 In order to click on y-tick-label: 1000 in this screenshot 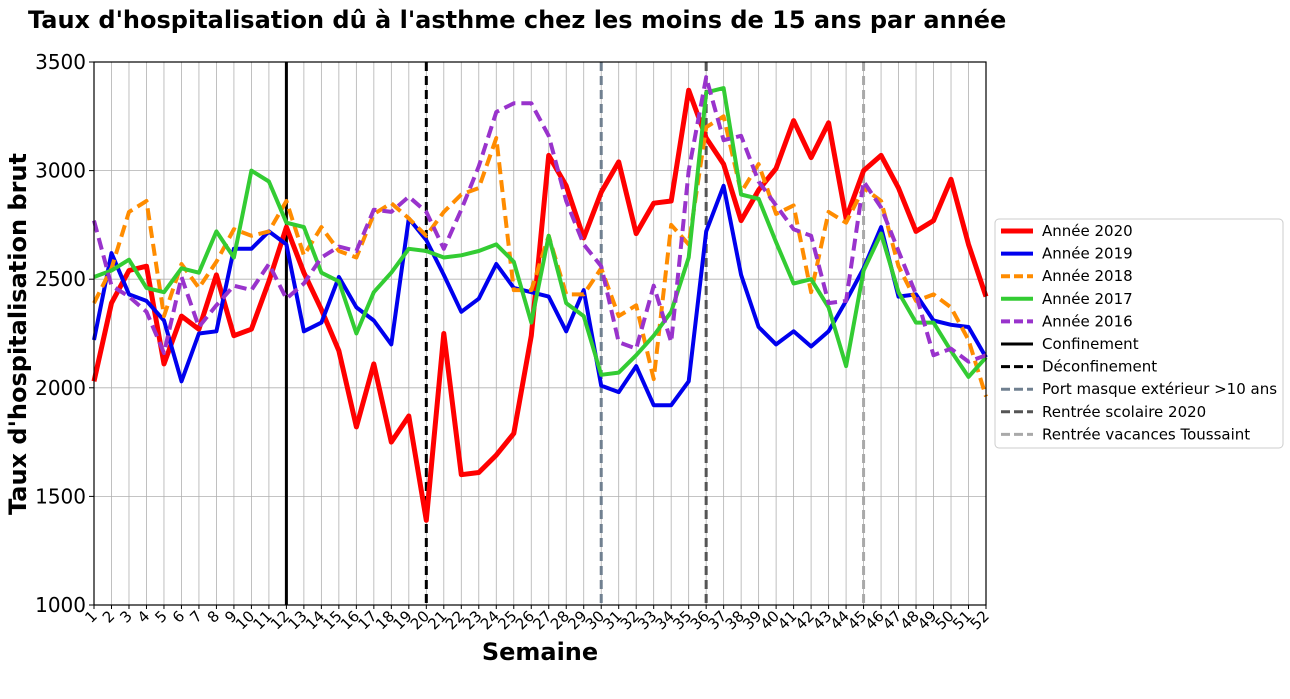, I will do `click(60, 605)`.